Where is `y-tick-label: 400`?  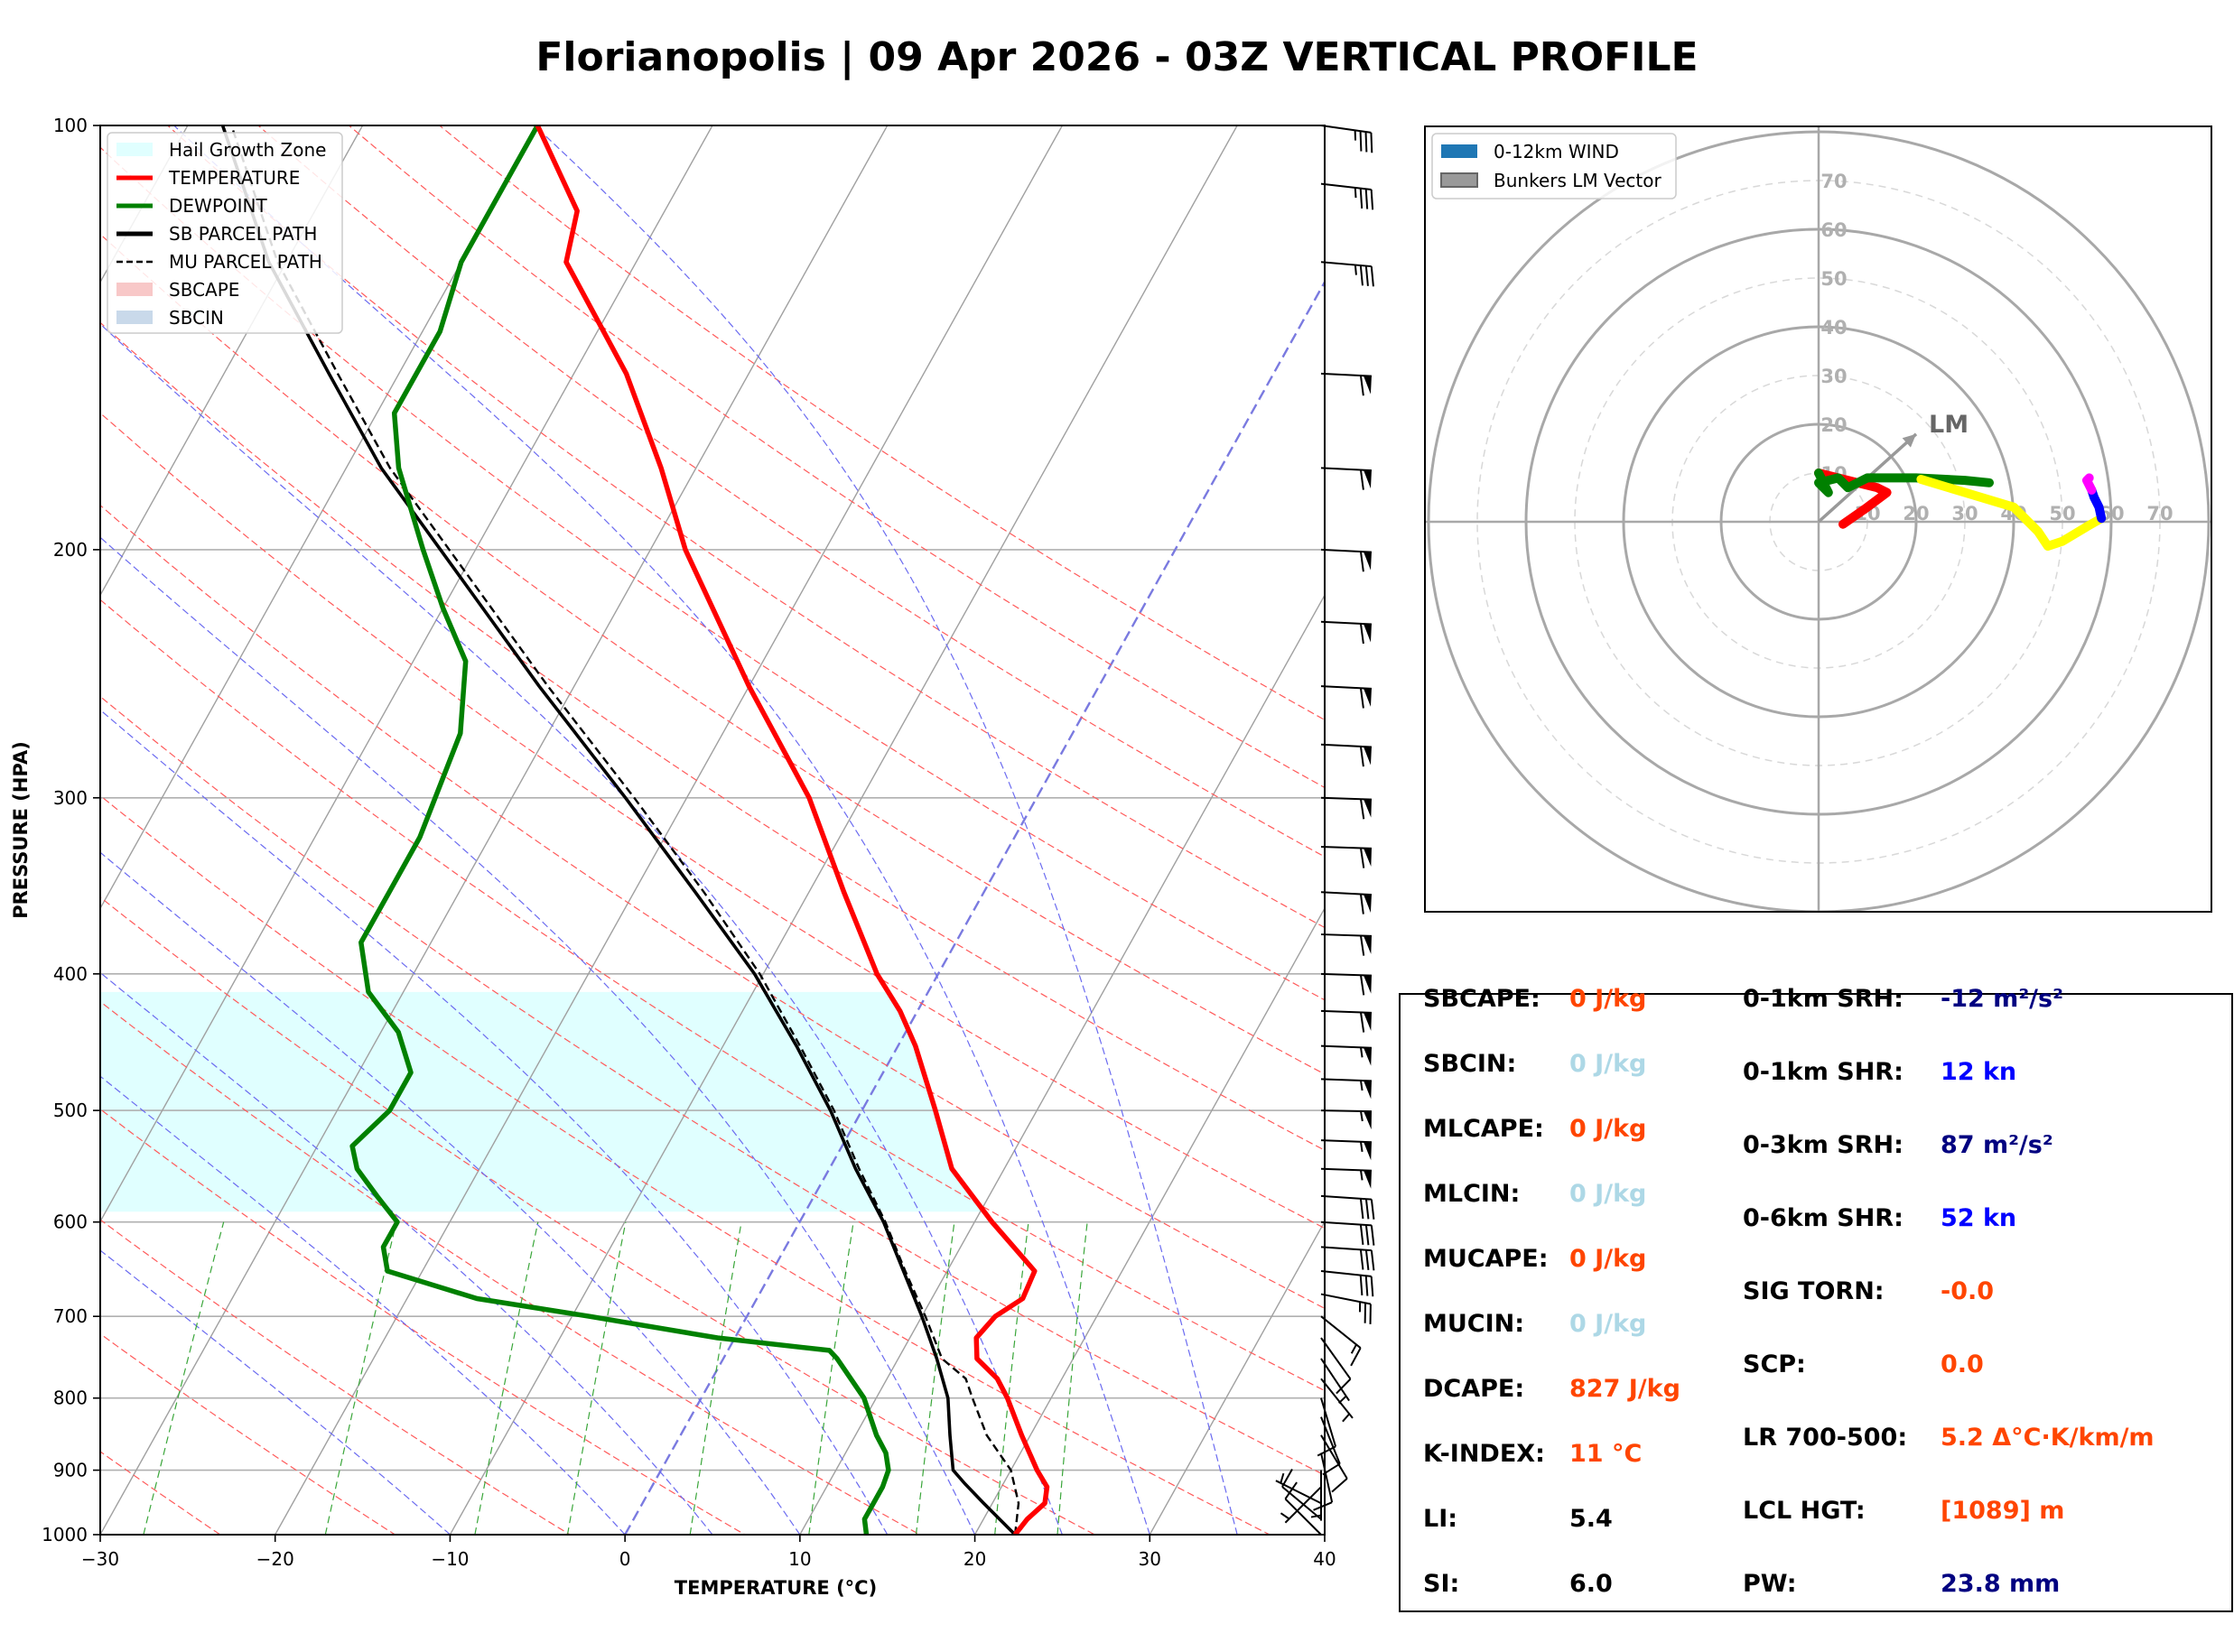
y-tick-label: 400 is located at coordinates (70, 974).